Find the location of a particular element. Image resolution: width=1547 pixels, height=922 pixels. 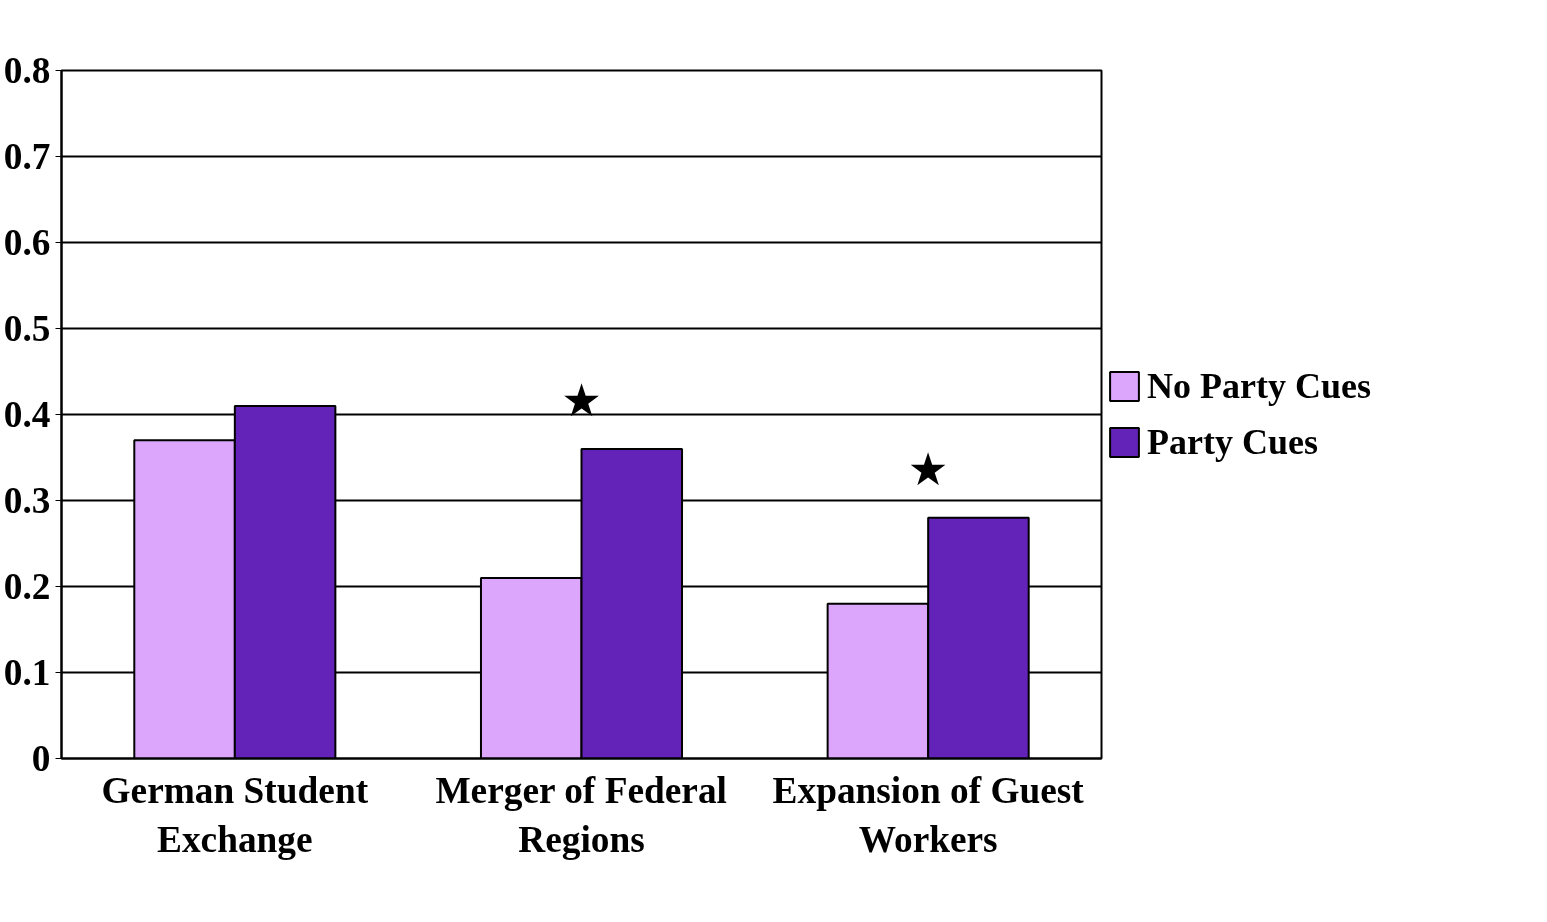

y-tick-label: 0.8 is located at coordinates (27, 70).